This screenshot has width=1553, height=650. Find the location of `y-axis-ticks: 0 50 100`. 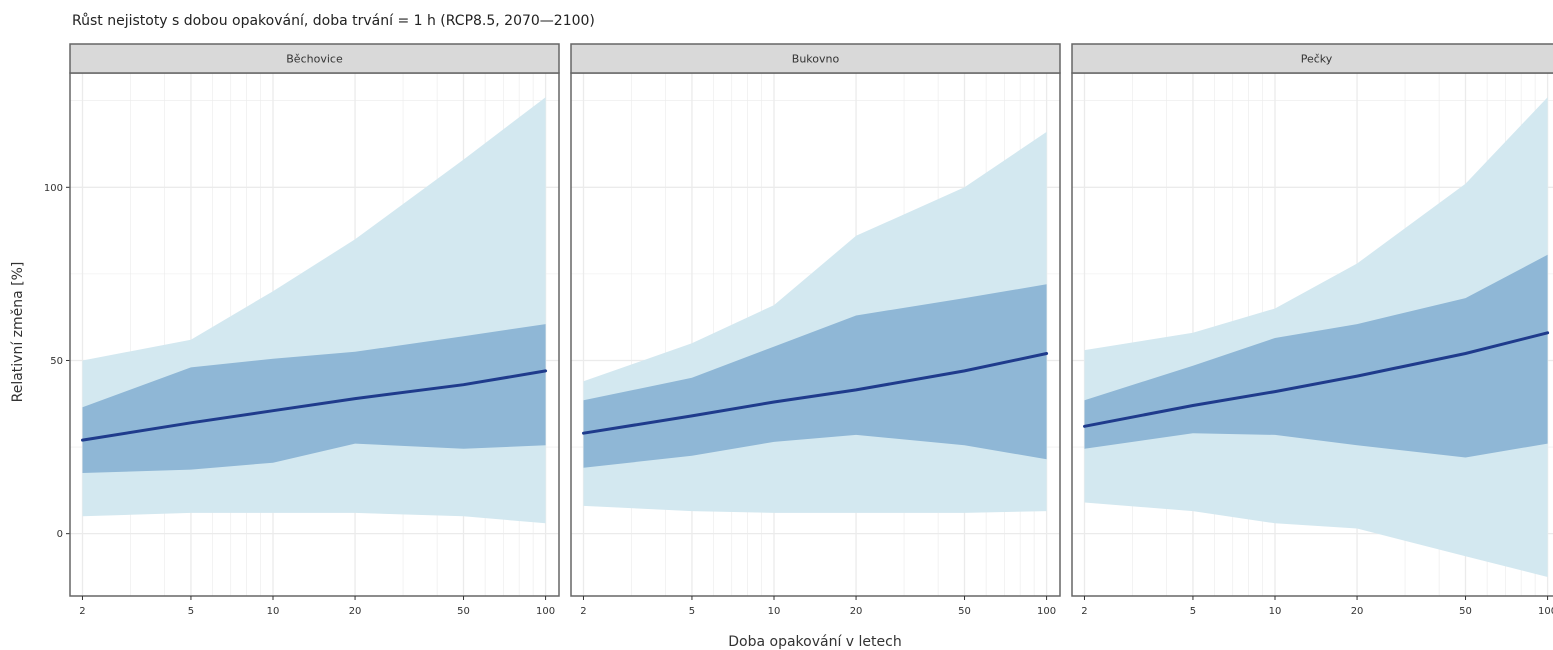

y-axis-ticks: 0 50 100 is located at coordinates (57, 361).